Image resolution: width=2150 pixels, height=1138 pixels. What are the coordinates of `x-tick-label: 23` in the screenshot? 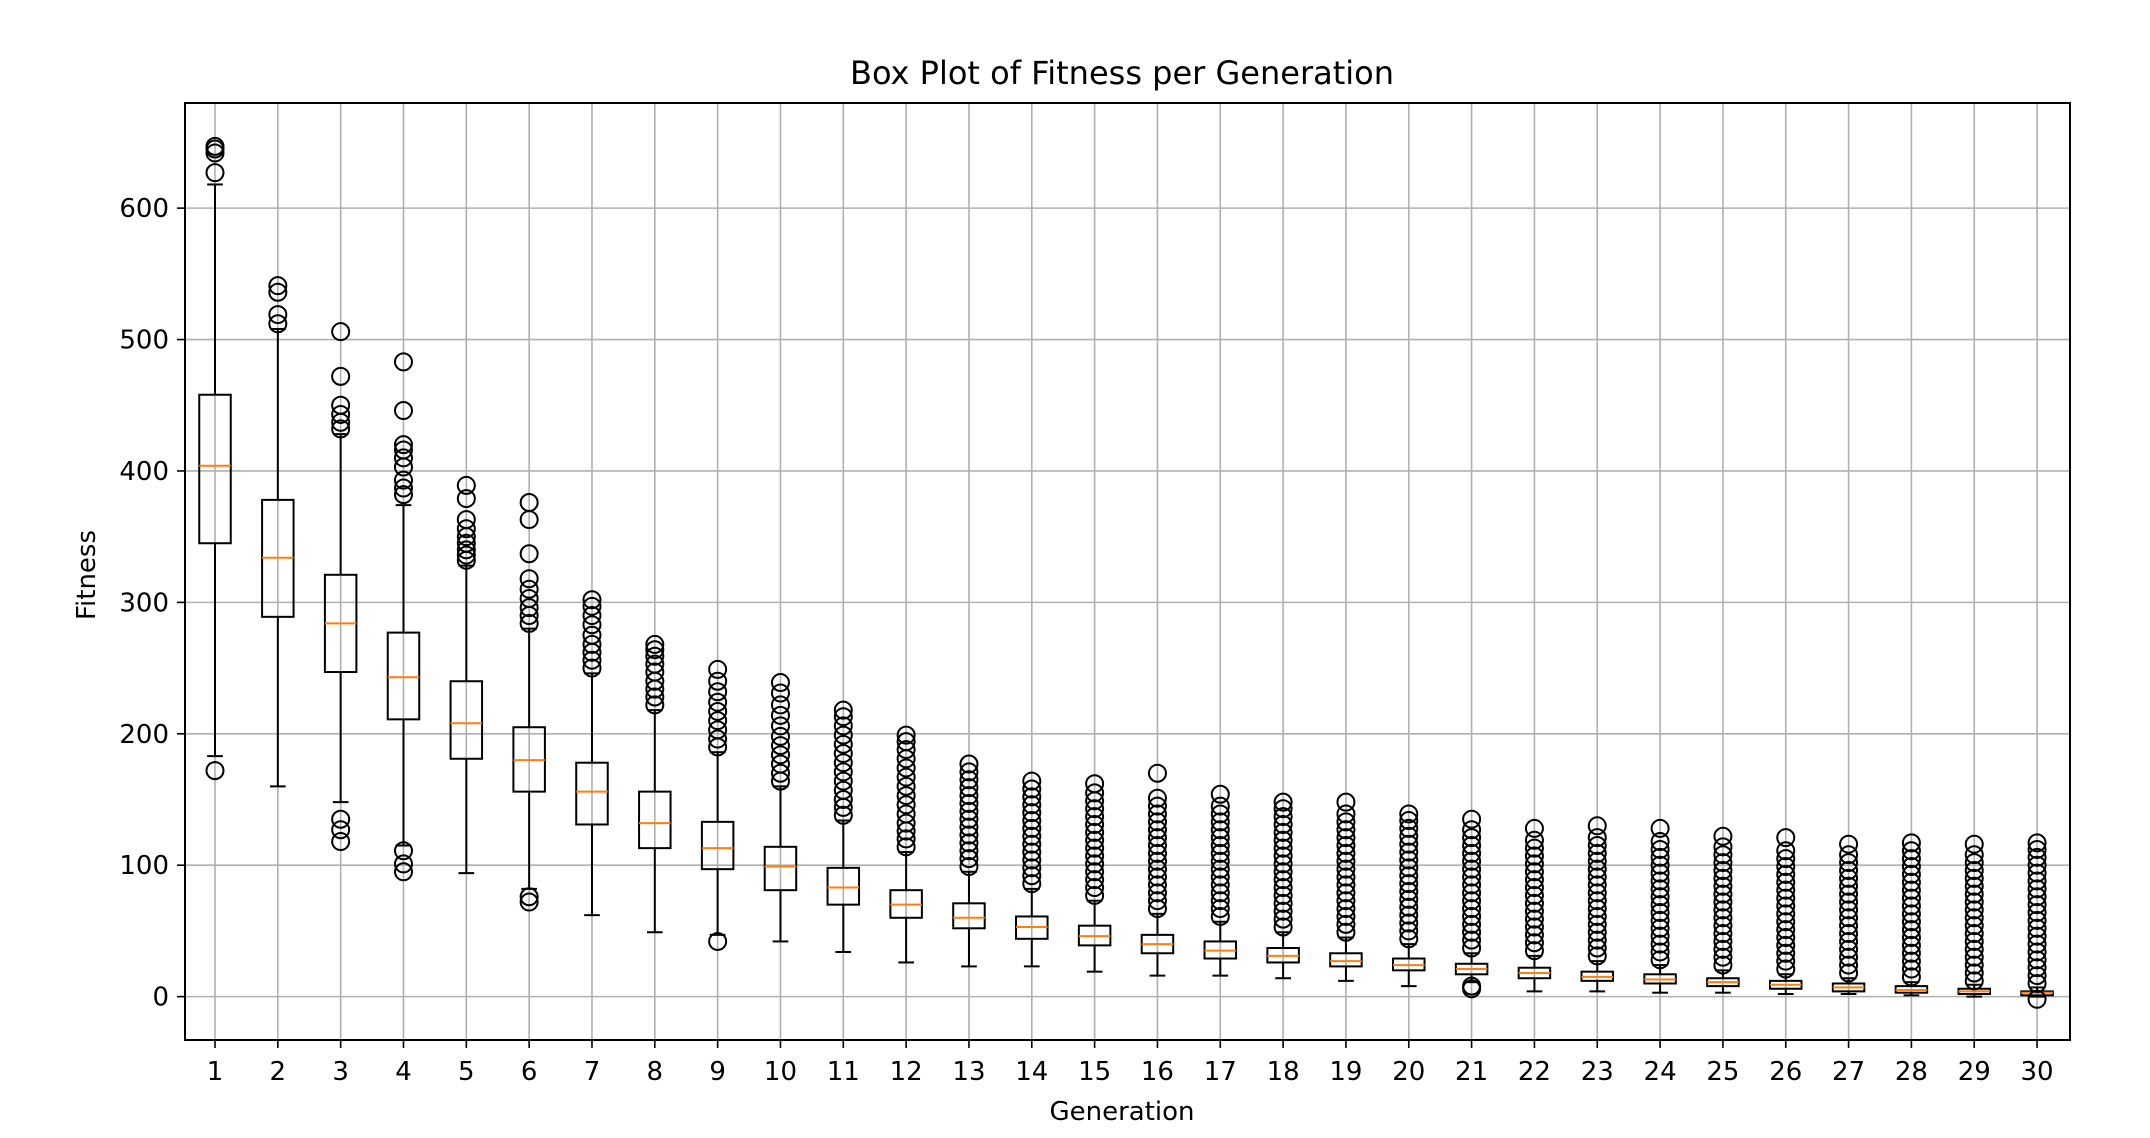 It's located at (1597, 1072).